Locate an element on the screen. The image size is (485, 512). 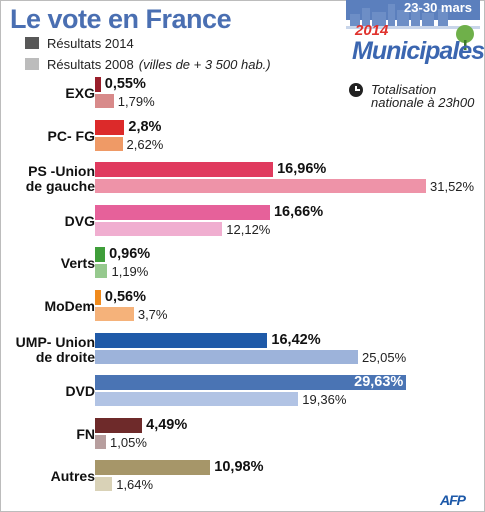
legend-item-2014: Résultats 2014 is located at coordinates (79, 43).